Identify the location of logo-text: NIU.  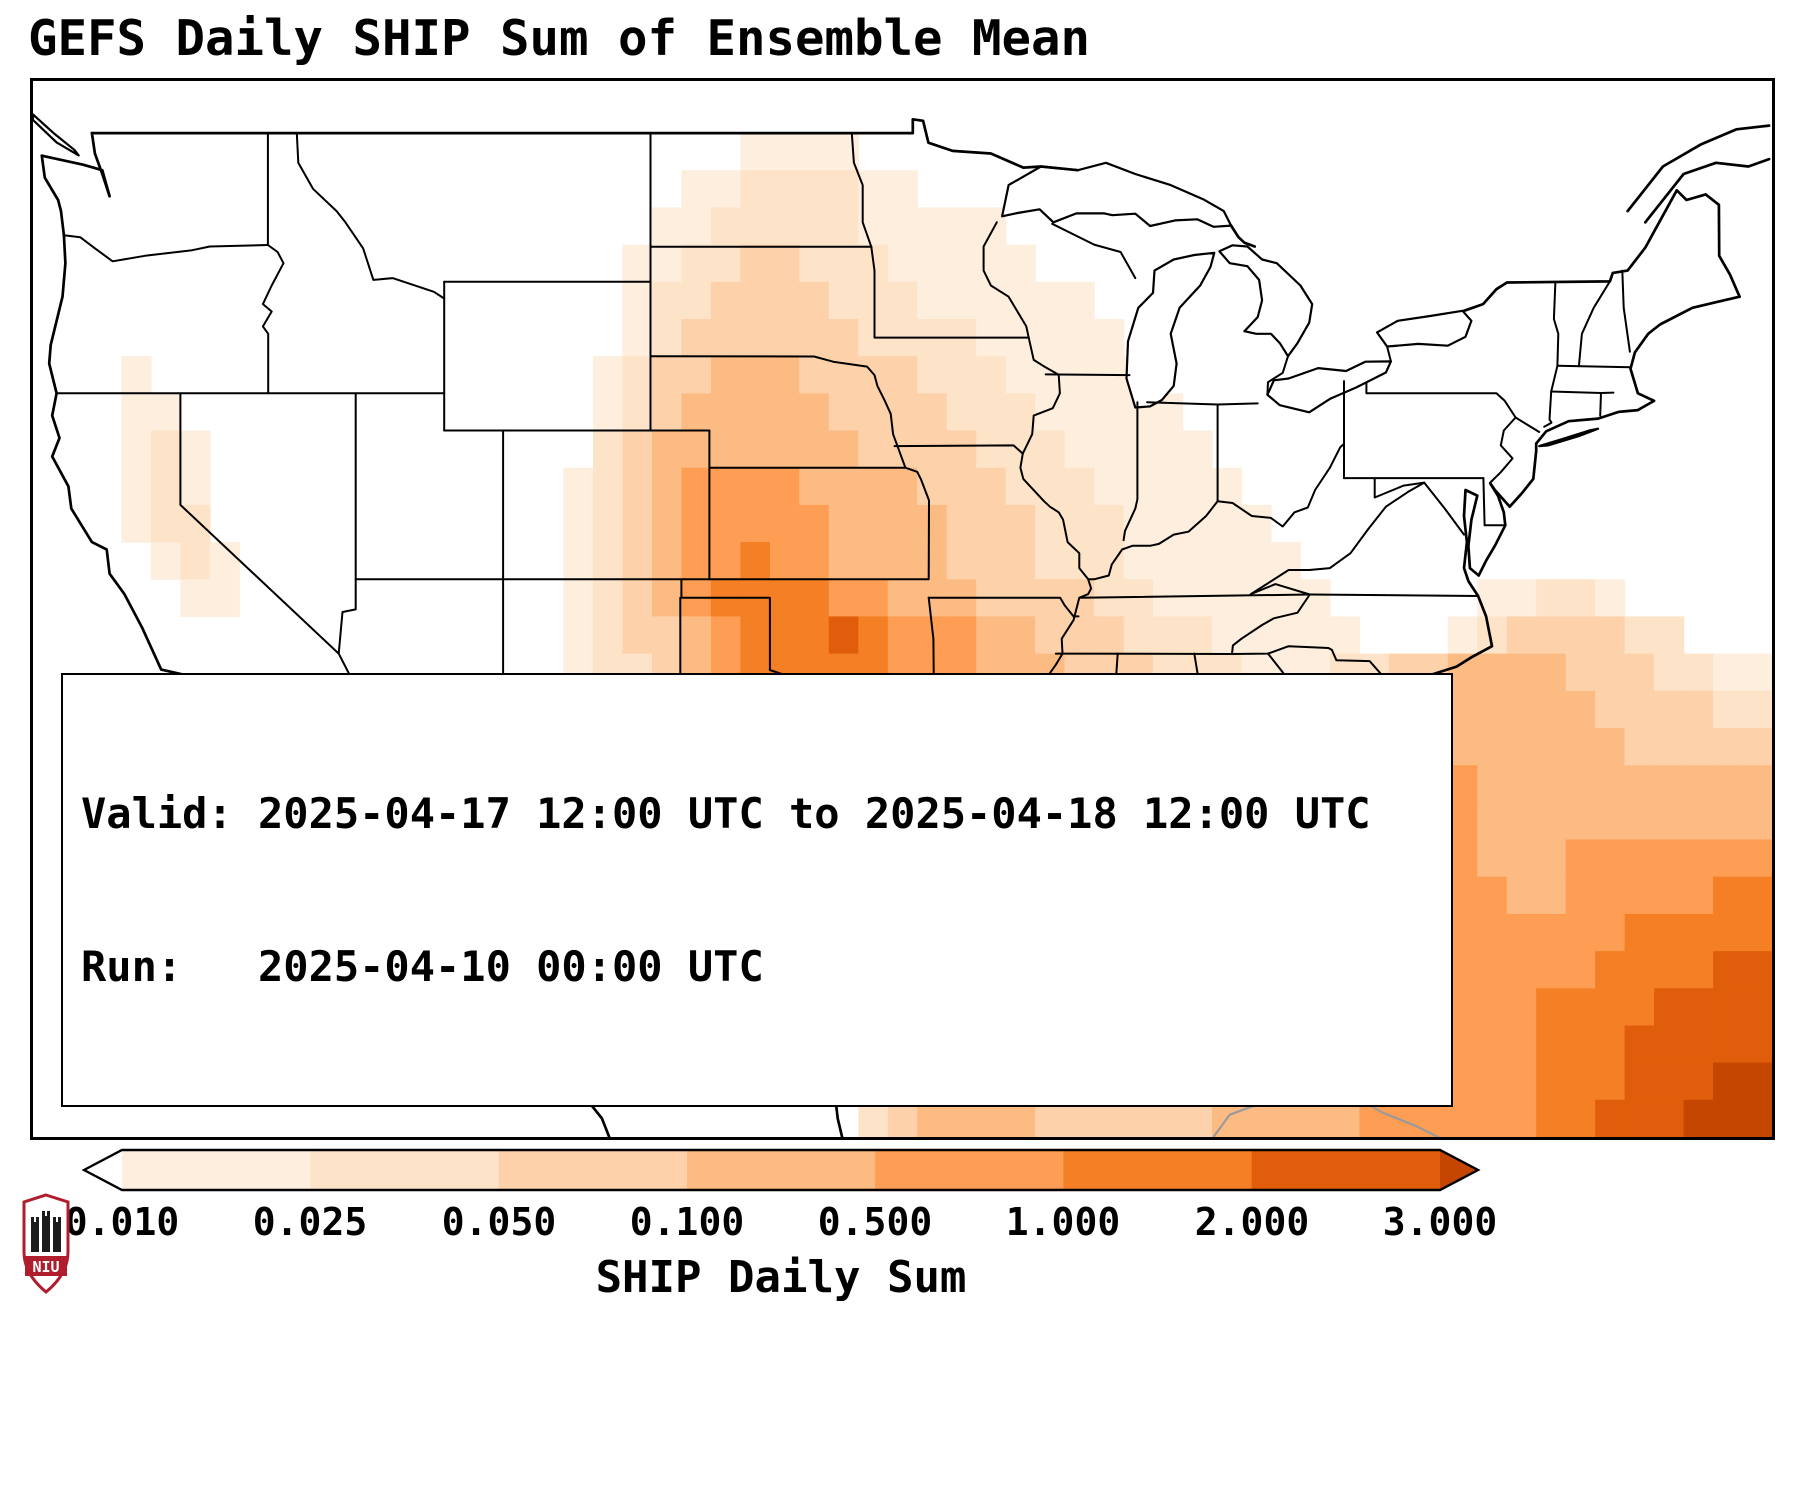
(45, 1267).